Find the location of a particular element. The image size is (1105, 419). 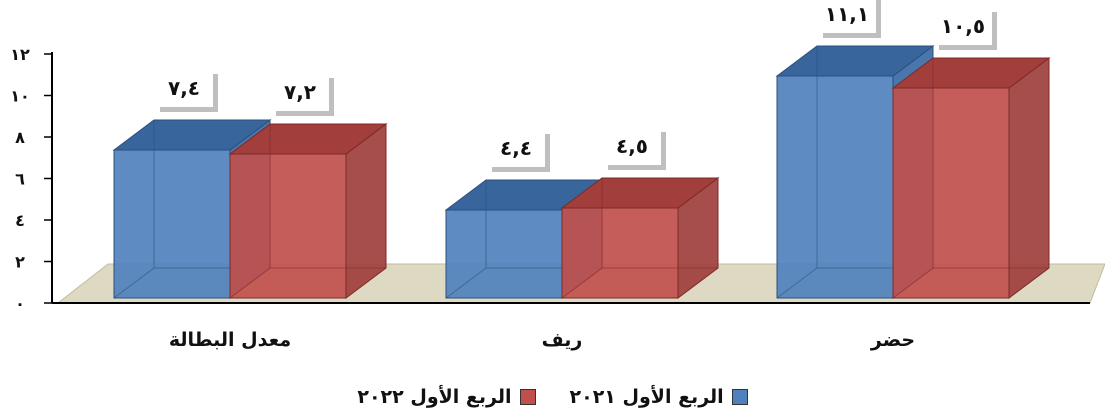

legend-swatch-2022 is located at coordinates (527, 397).